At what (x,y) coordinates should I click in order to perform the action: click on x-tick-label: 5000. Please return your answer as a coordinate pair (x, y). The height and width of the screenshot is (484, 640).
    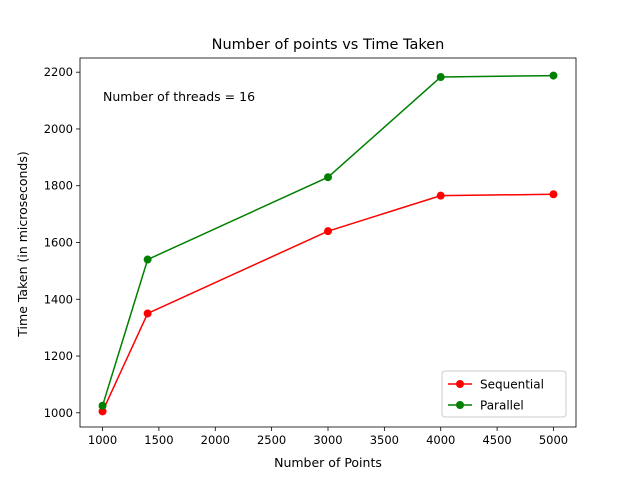
    Looking at the image, I should click on (553, 440).